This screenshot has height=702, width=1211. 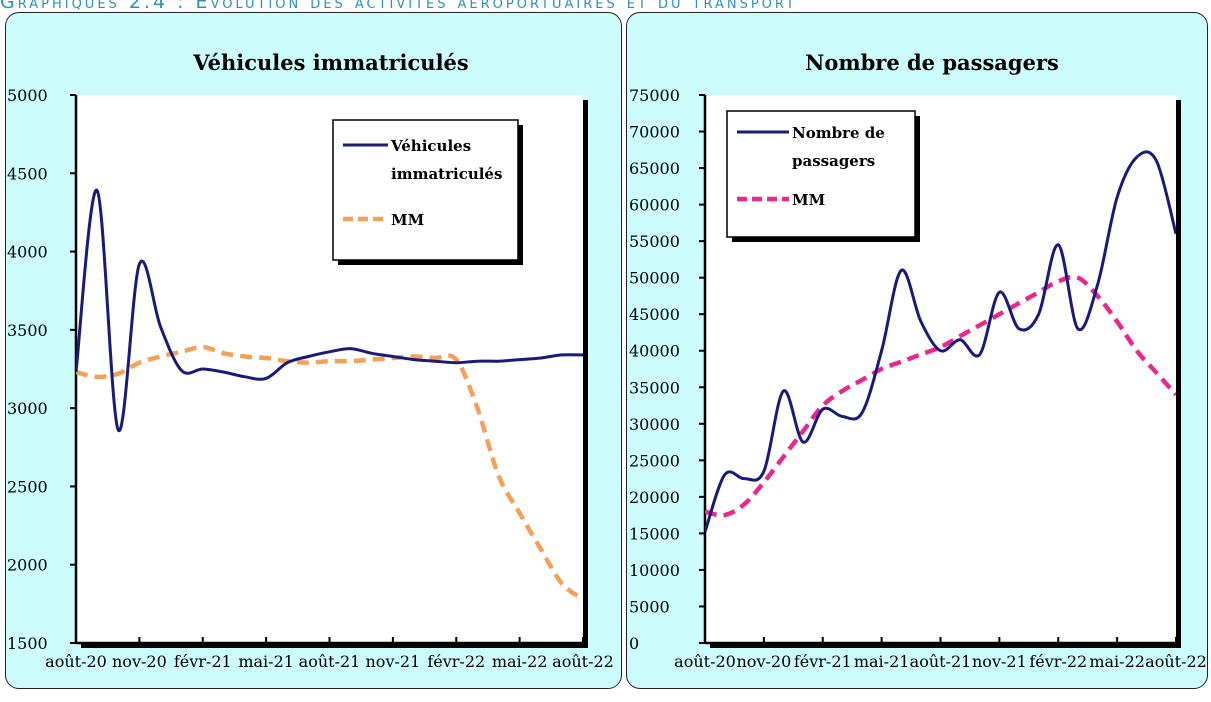 I want to click on vehicules-y-tick-label: 5000, so click(x=27, y=95).